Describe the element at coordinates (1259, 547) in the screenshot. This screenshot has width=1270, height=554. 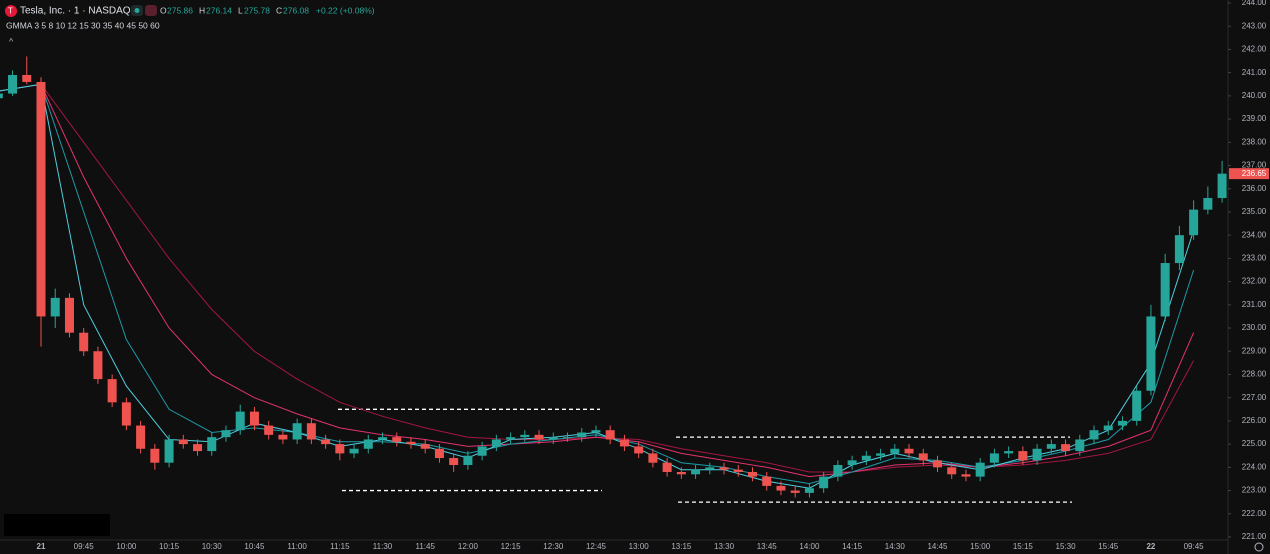
I see `settings-button` at that location.